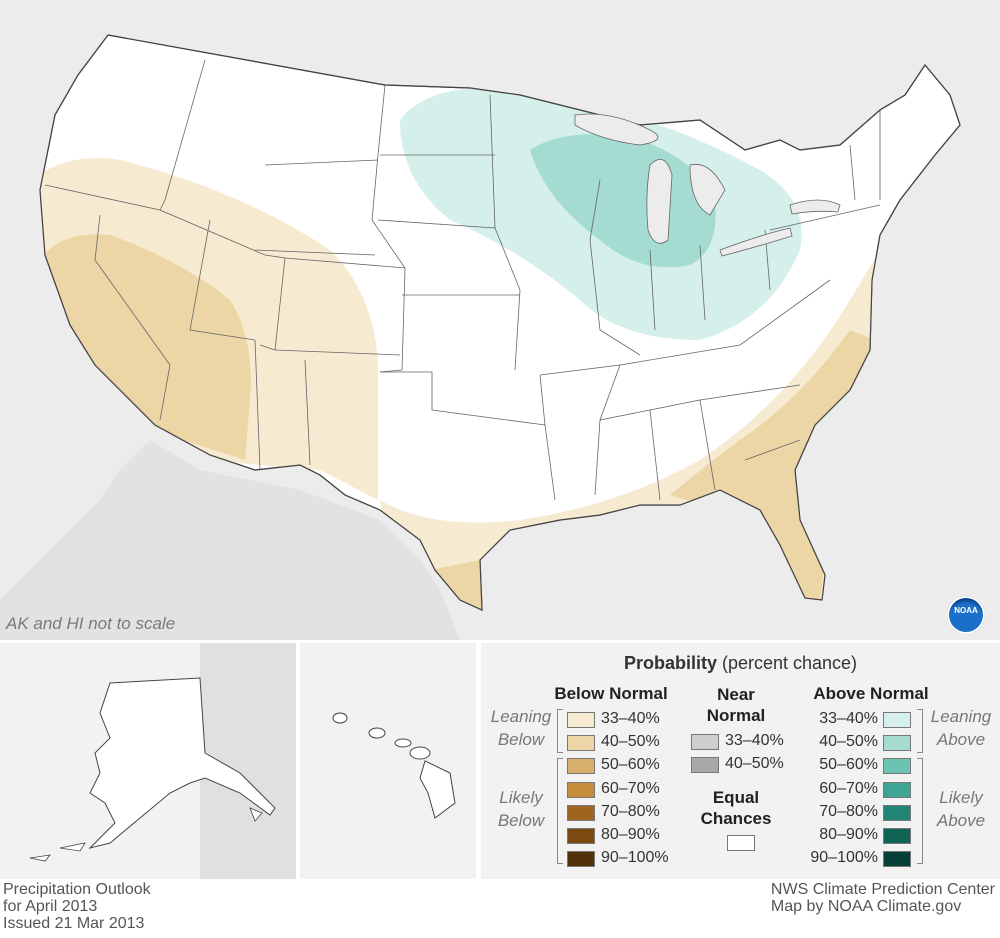 Image resolution: width=1000 pixels, height=938 pixels. Describe the element at coordinates (91, 623) in the screenshot. I see `scale-note: AK and HI not to scale` at that location.